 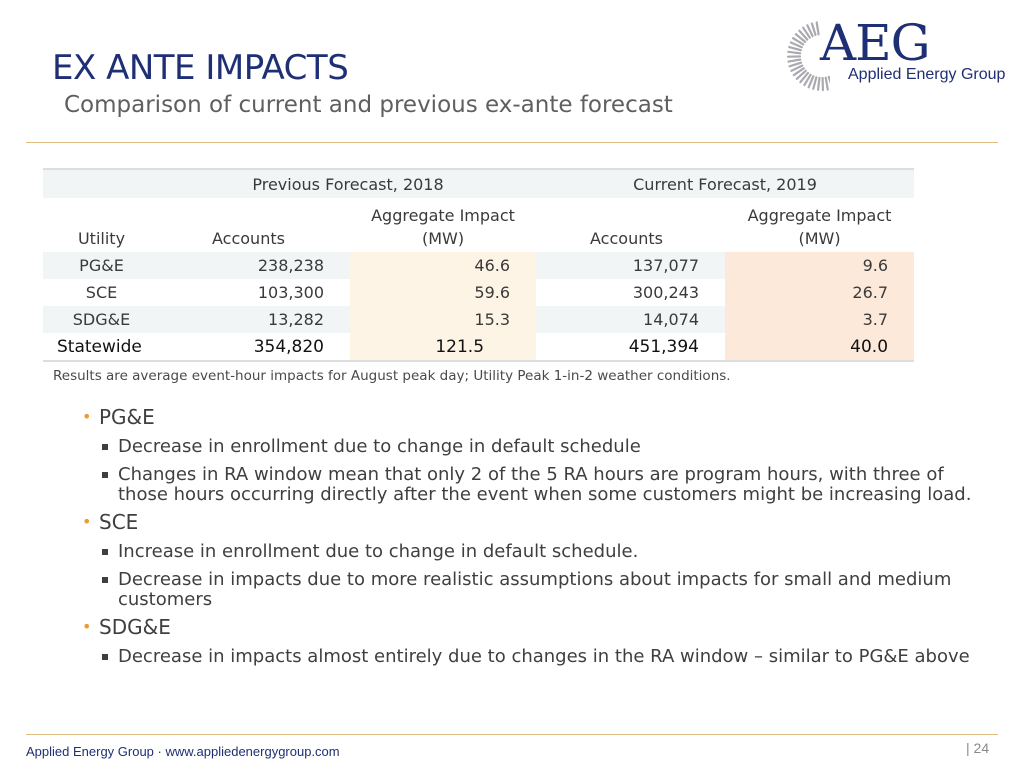 What do you see at coordinates (631, 265) in the screenshot?
I see `cell-accounts-curr: 137,077` at bounding box center [631, 265].